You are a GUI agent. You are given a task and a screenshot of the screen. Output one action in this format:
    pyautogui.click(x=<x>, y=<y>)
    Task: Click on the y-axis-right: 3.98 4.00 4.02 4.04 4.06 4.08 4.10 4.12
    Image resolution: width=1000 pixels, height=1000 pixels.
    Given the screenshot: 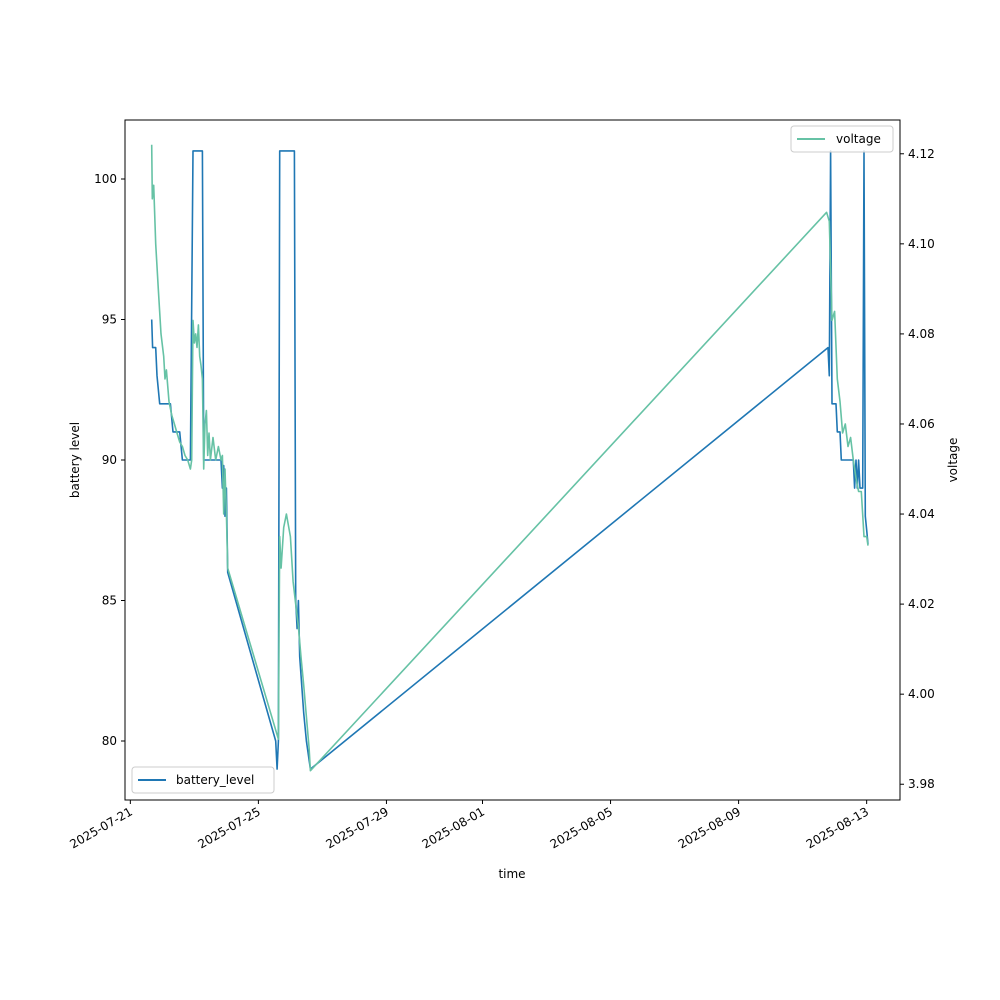 What is the action you would take?
    pyautogui.click(x=917, y=469)
    